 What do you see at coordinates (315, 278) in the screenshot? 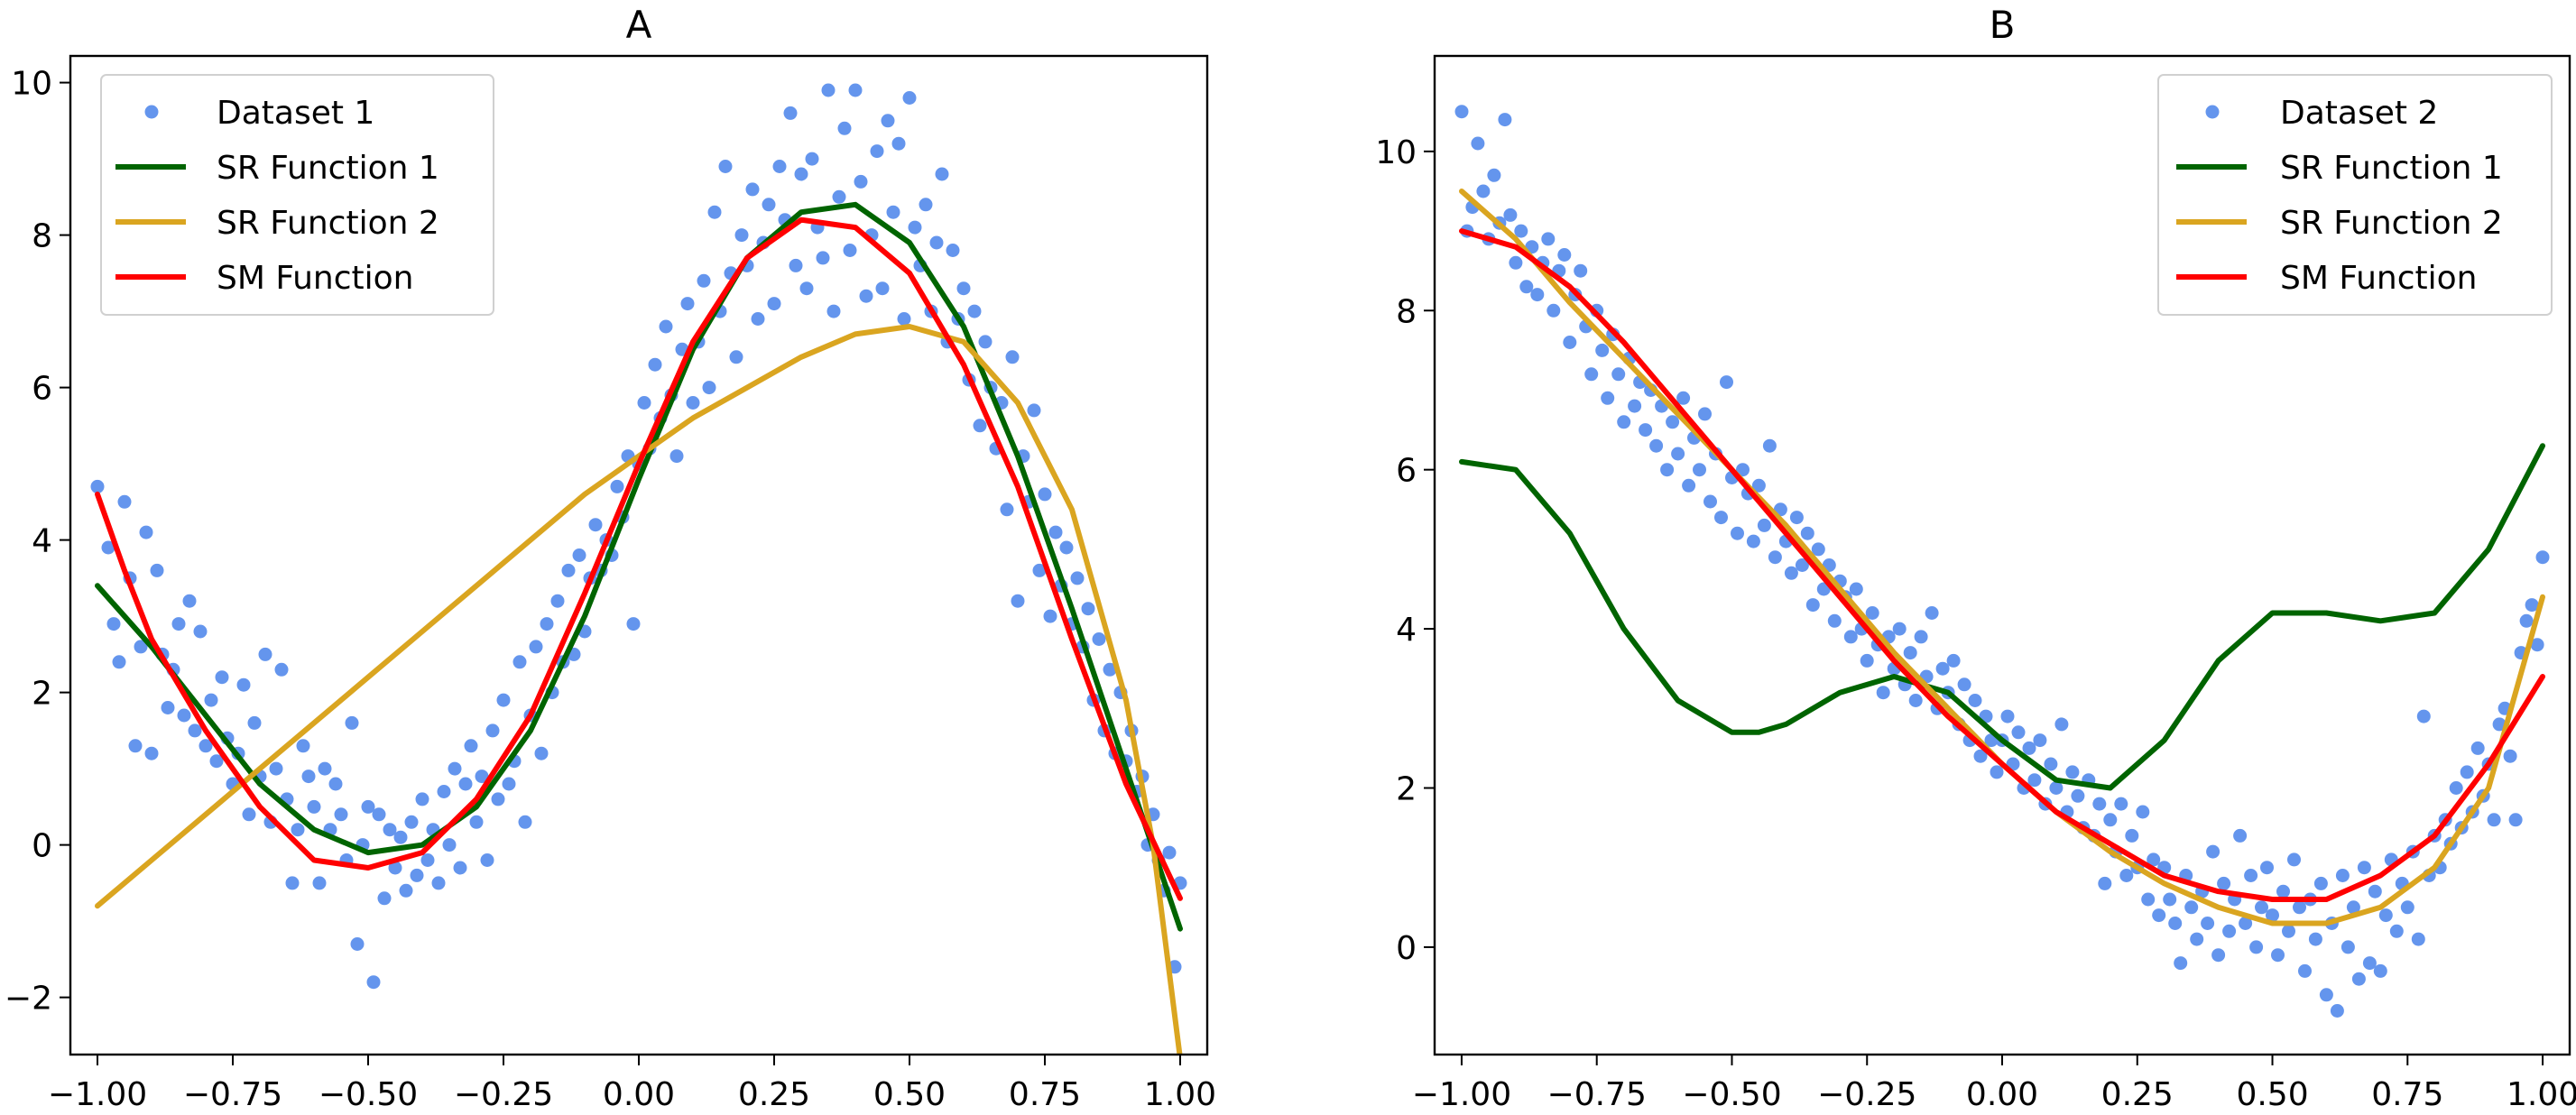
I see `panel-a-legend-label-sm: SM Function` at bounding box center [315, 278].